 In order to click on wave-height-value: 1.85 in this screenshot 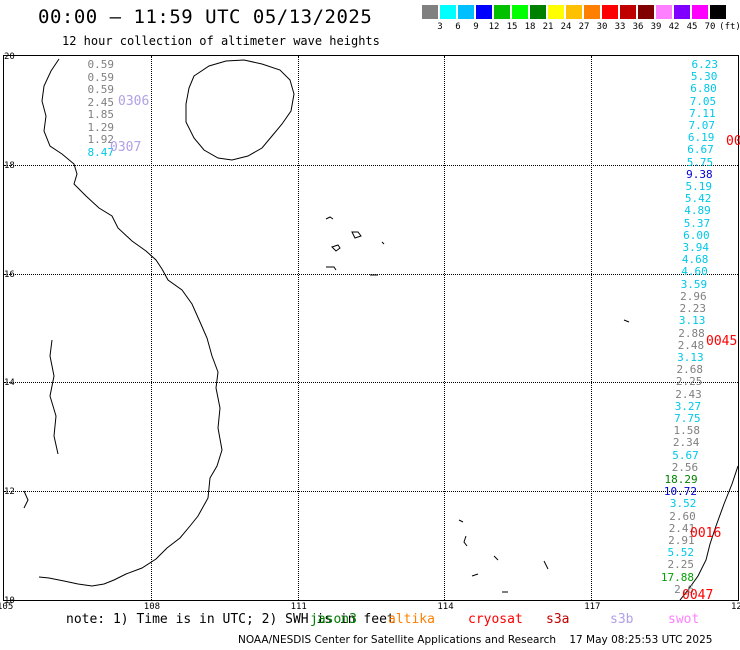, I will do `click(101, 114)`.